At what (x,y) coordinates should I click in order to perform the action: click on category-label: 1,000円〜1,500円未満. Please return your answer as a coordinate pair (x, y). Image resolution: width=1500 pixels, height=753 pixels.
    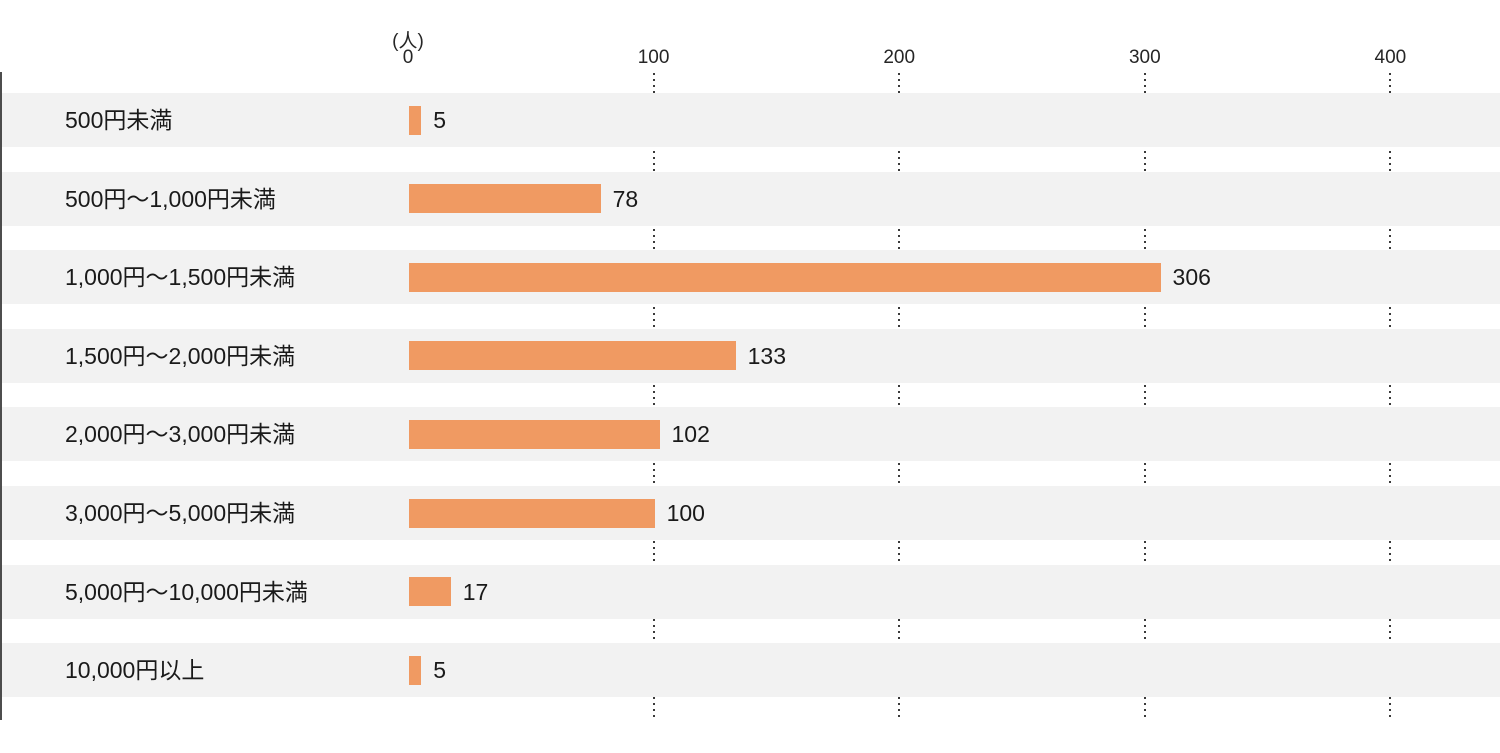
    Looking at the image, I should click on (180, 277).